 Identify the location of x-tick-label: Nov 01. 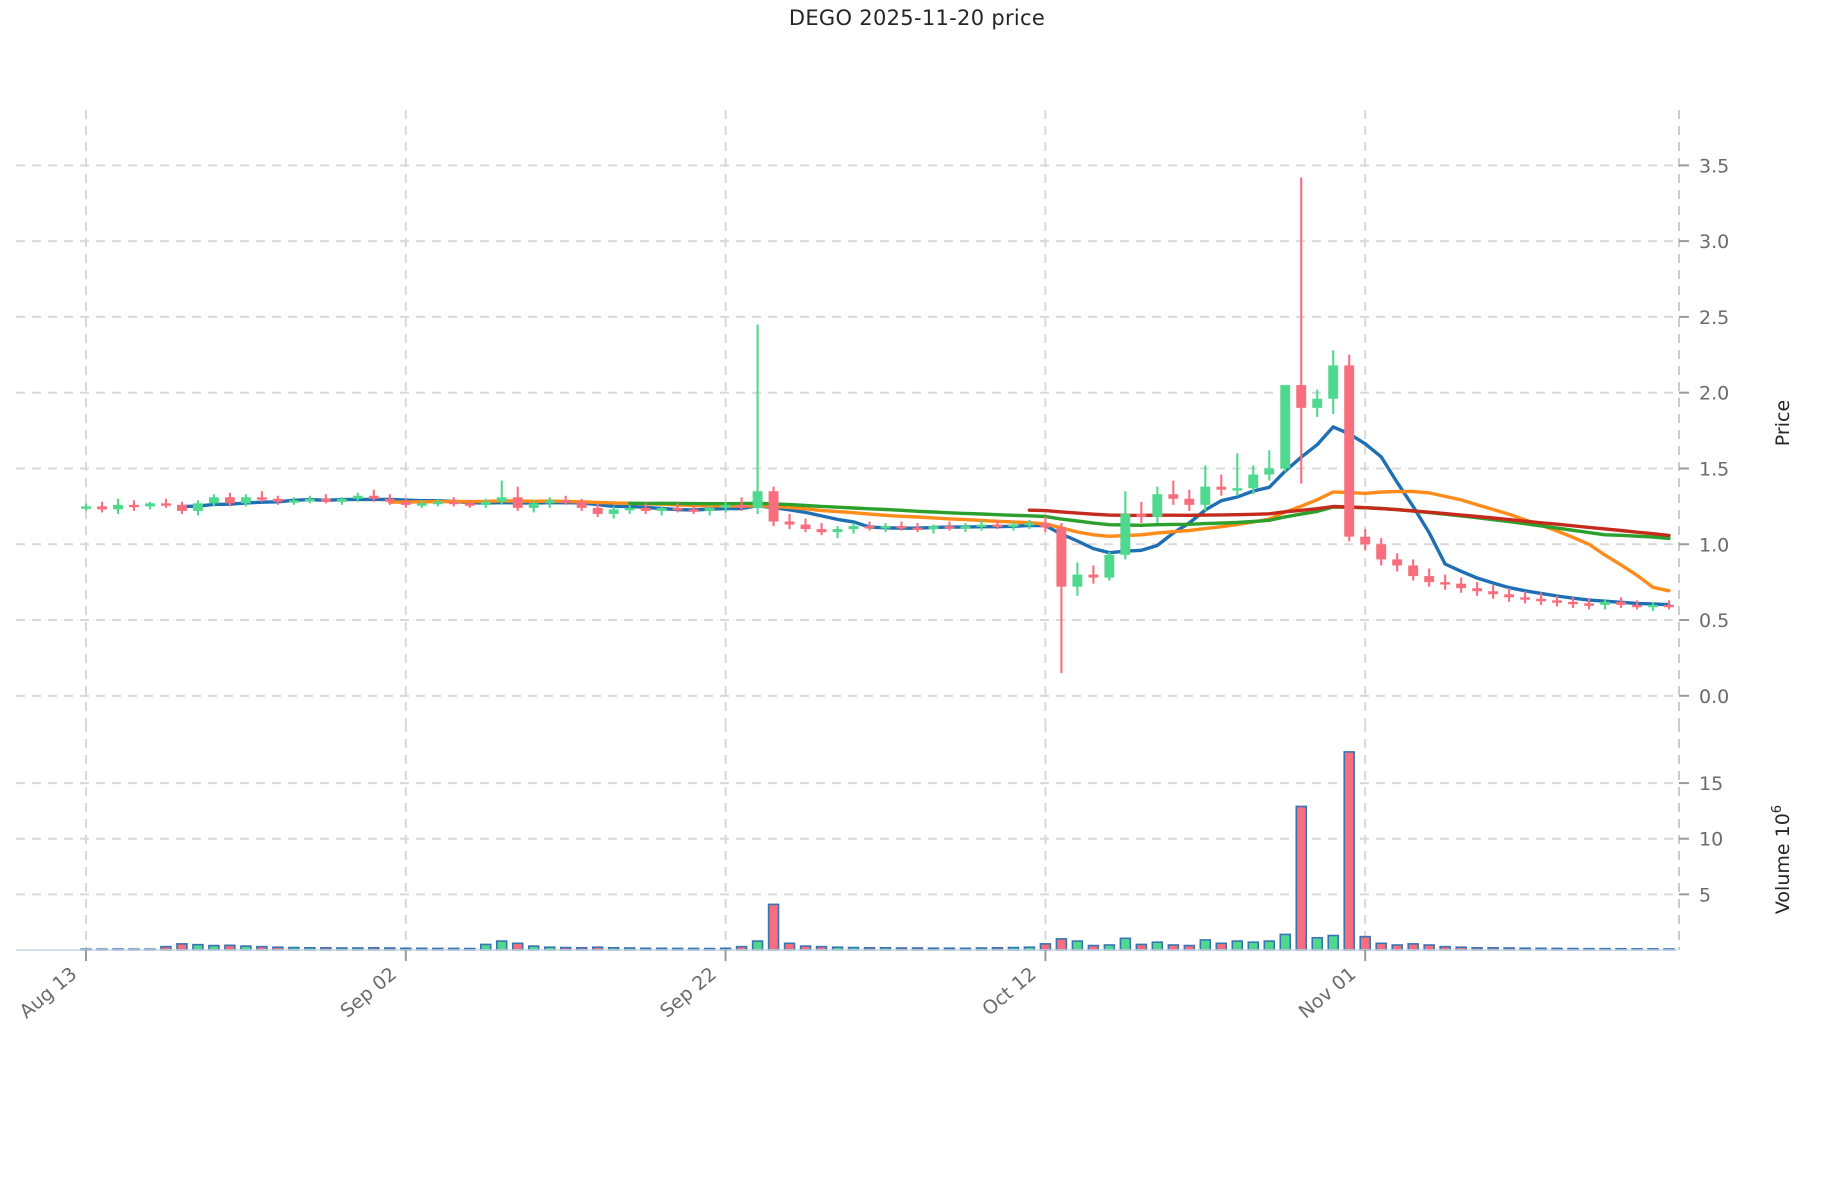
(1328, 993).